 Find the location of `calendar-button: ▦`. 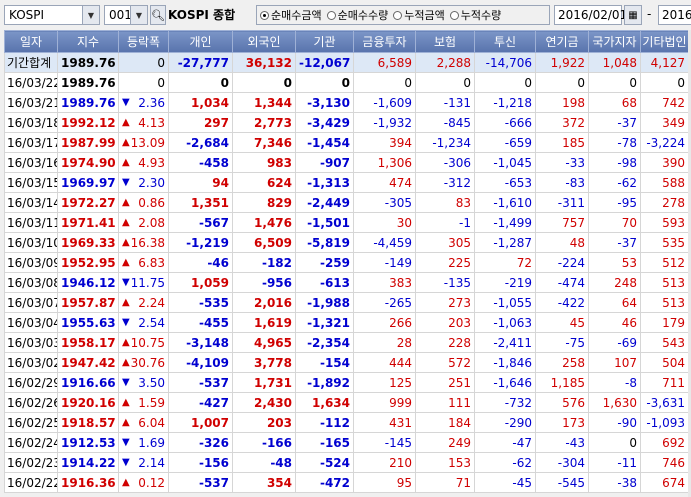

calendar-button: ▦ is located at coordinates (633, 15).